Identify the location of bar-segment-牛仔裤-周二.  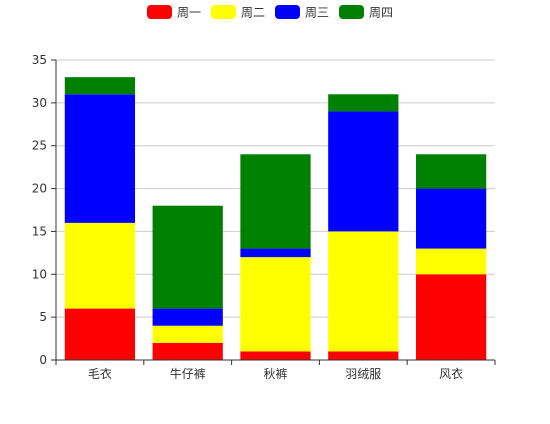
(187, 334).